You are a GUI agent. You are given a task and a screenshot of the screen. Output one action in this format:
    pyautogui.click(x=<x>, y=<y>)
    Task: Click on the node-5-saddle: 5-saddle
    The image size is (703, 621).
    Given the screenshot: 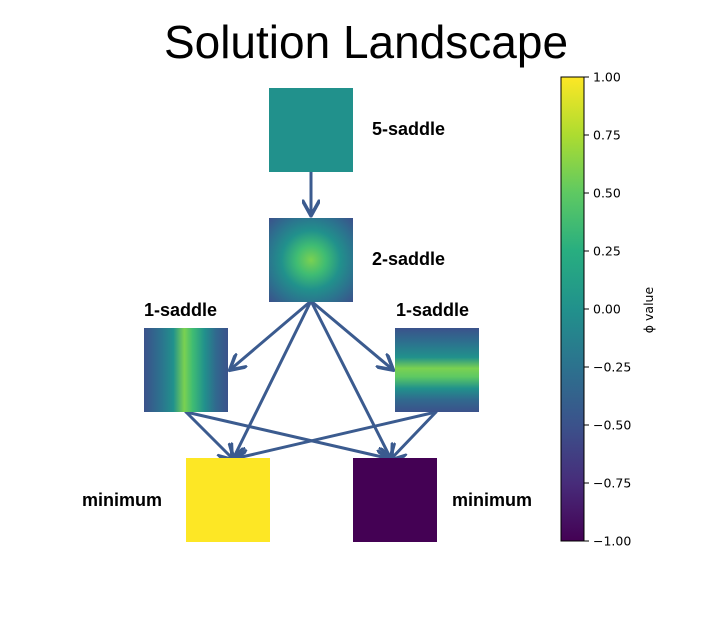 What is the action you would take?
    pyautogui.click(x=357, y=130)
    